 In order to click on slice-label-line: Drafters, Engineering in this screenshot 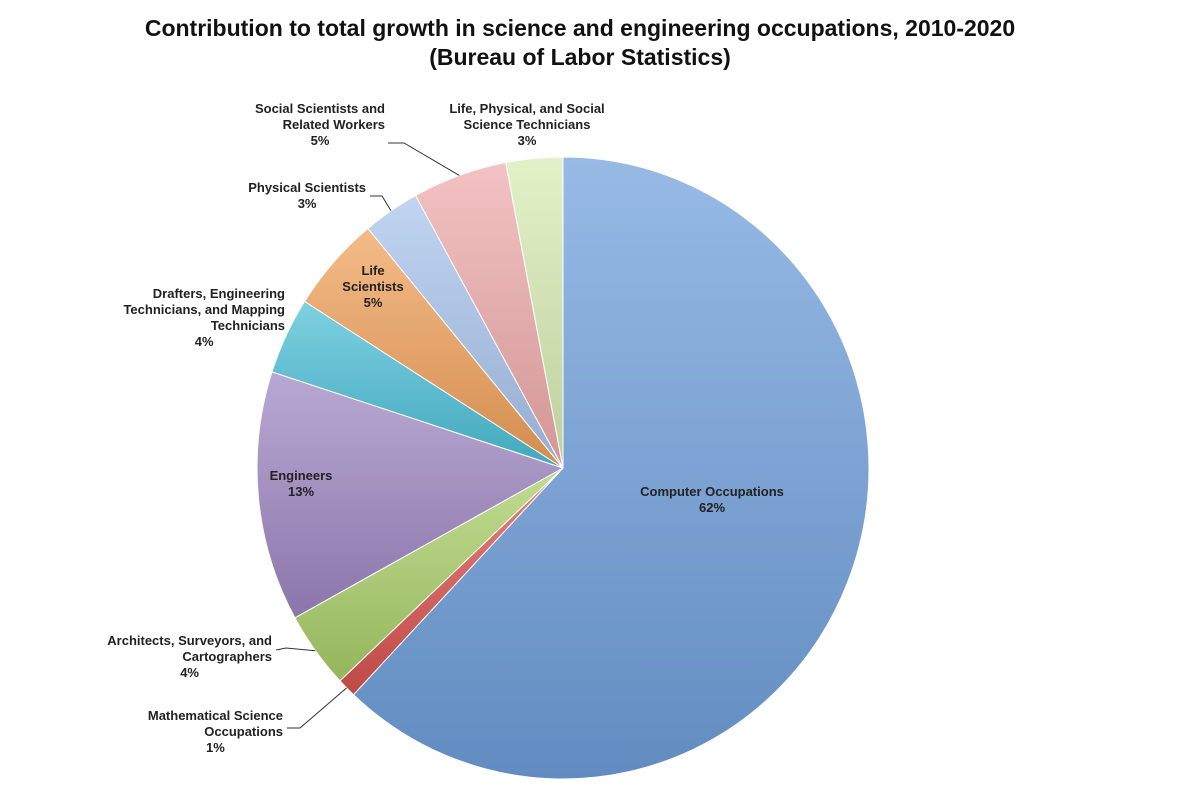, I will do `click(219, 293)`.